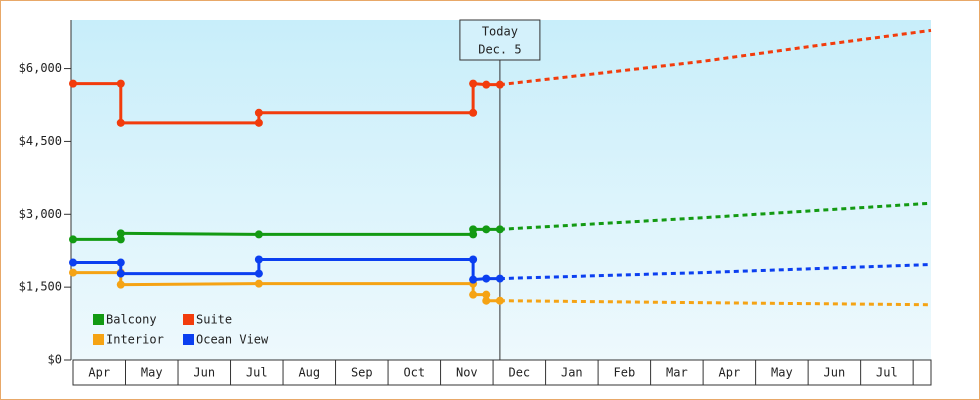 This screenshot has height=400, width=980. Describe the element at coordinates (55, 360) in the screenshot. I see `y-tick-label: $0` at that location.